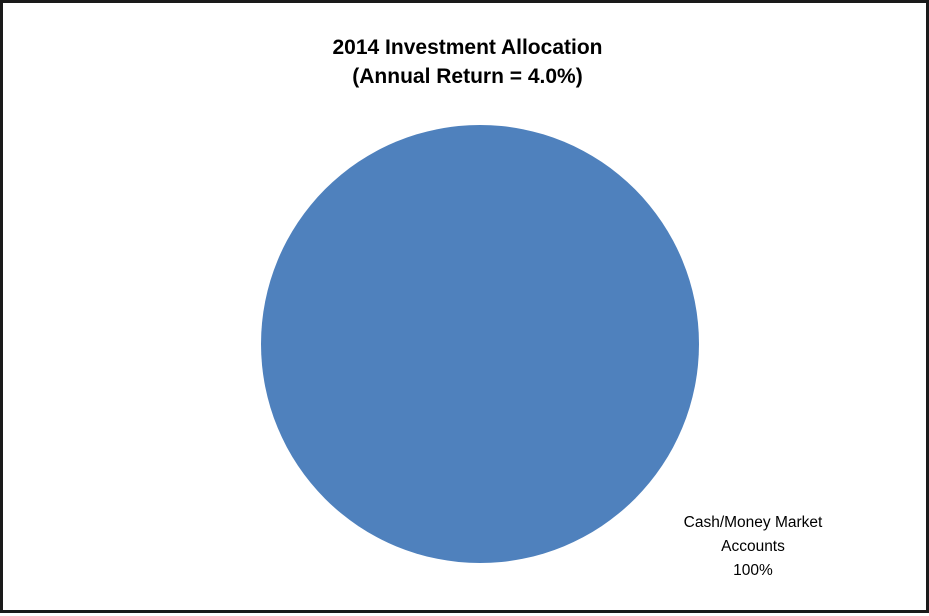  Describe the element at coordinates (753, 522) in the screenshot. I see `slice-label-line1: Cash/Money Market` at that location.